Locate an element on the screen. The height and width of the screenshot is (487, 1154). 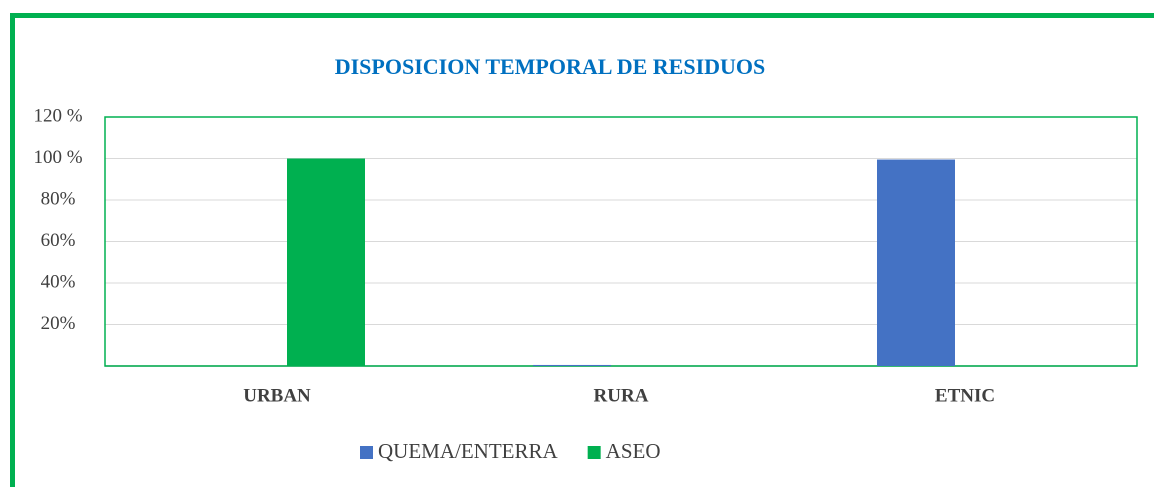
chart-title: DISPOSICION TEMPORAL DE RESIDUOS is located at coordinates (550, 66).